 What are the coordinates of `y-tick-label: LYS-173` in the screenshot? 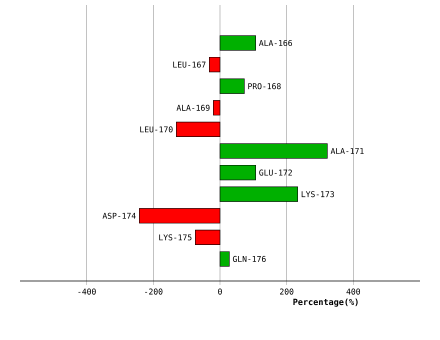 It's located at (318, 194).